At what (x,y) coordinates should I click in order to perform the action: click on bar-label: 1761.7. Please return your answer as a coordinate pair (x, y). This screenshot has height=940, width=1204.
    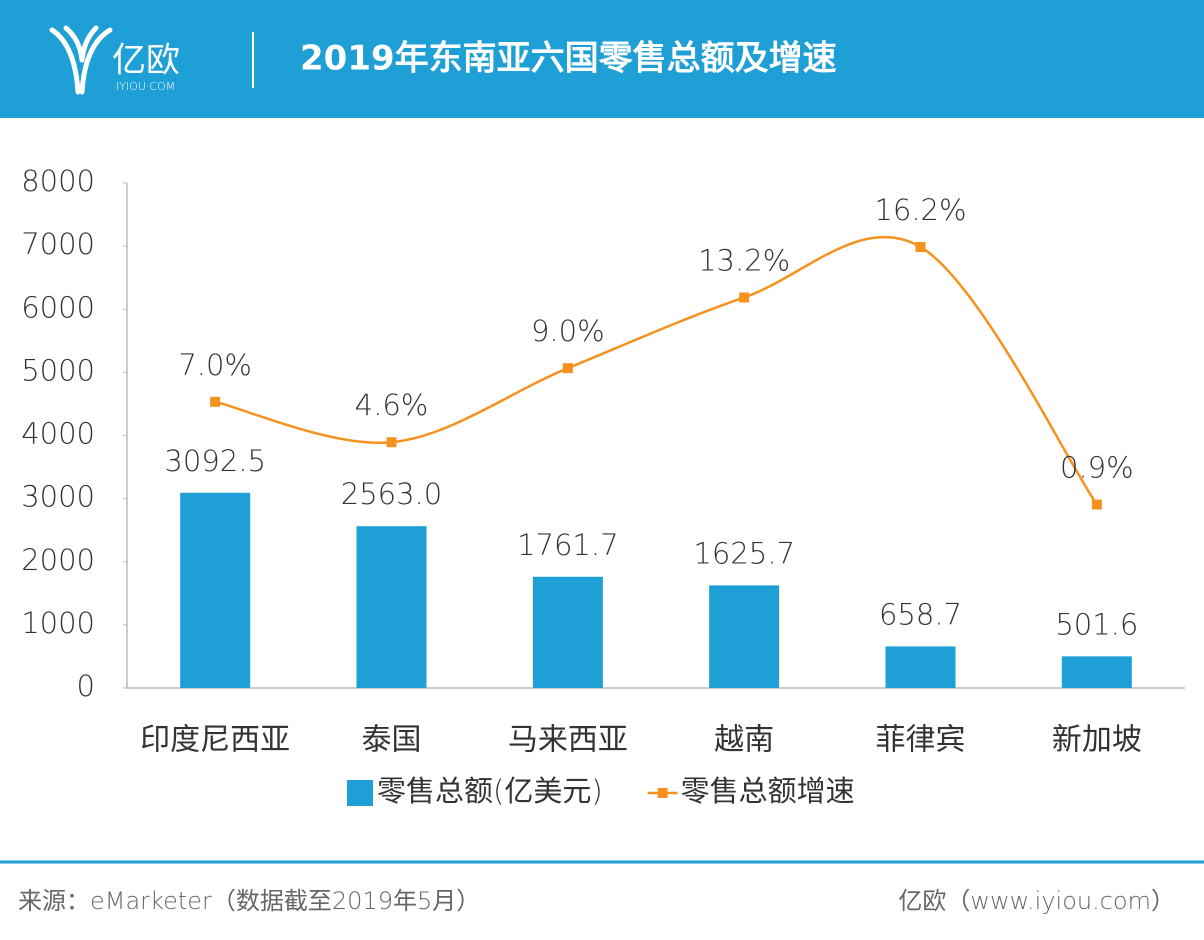
    Looking at the image, I should click on (567, 545).